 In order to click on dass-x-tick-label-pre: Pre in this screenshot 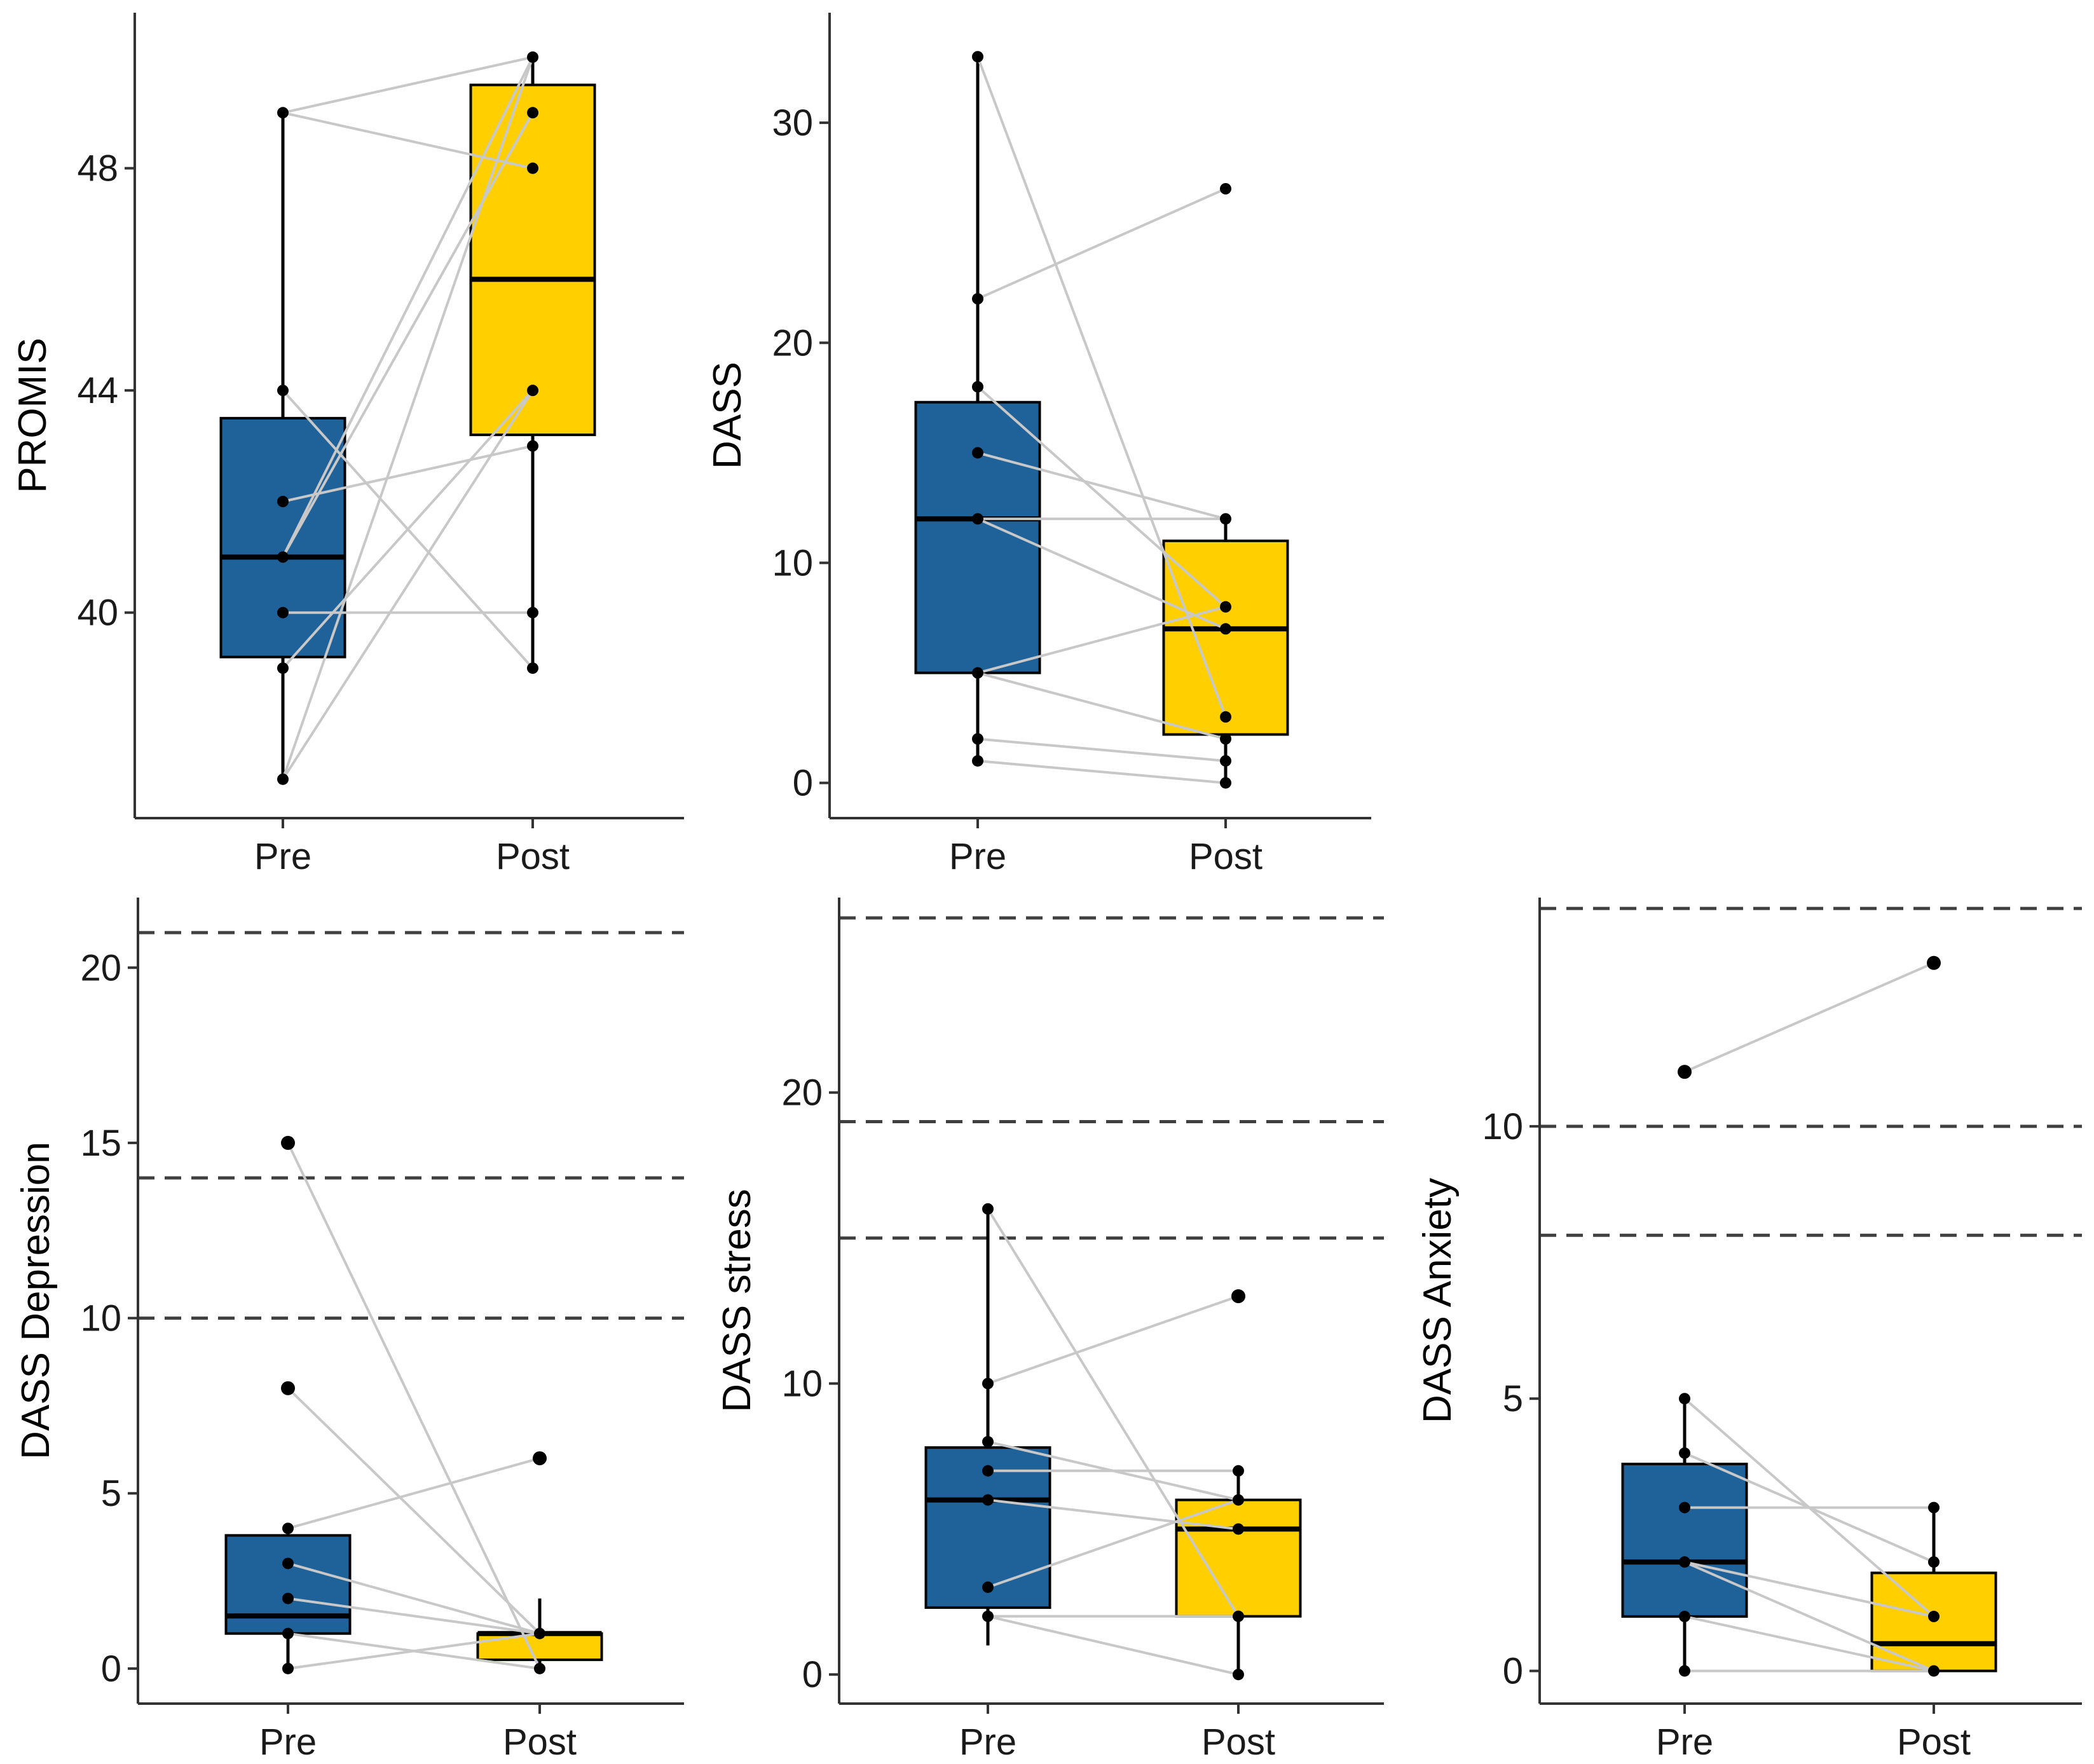, I will do `click(977, 856)`.